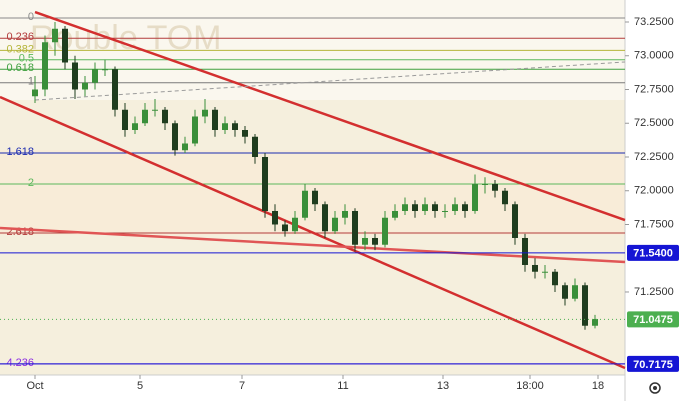  Describe the element at coordinates (654, 89) in the screenshot. I see `y-tick-label: 72.7500` at that location.